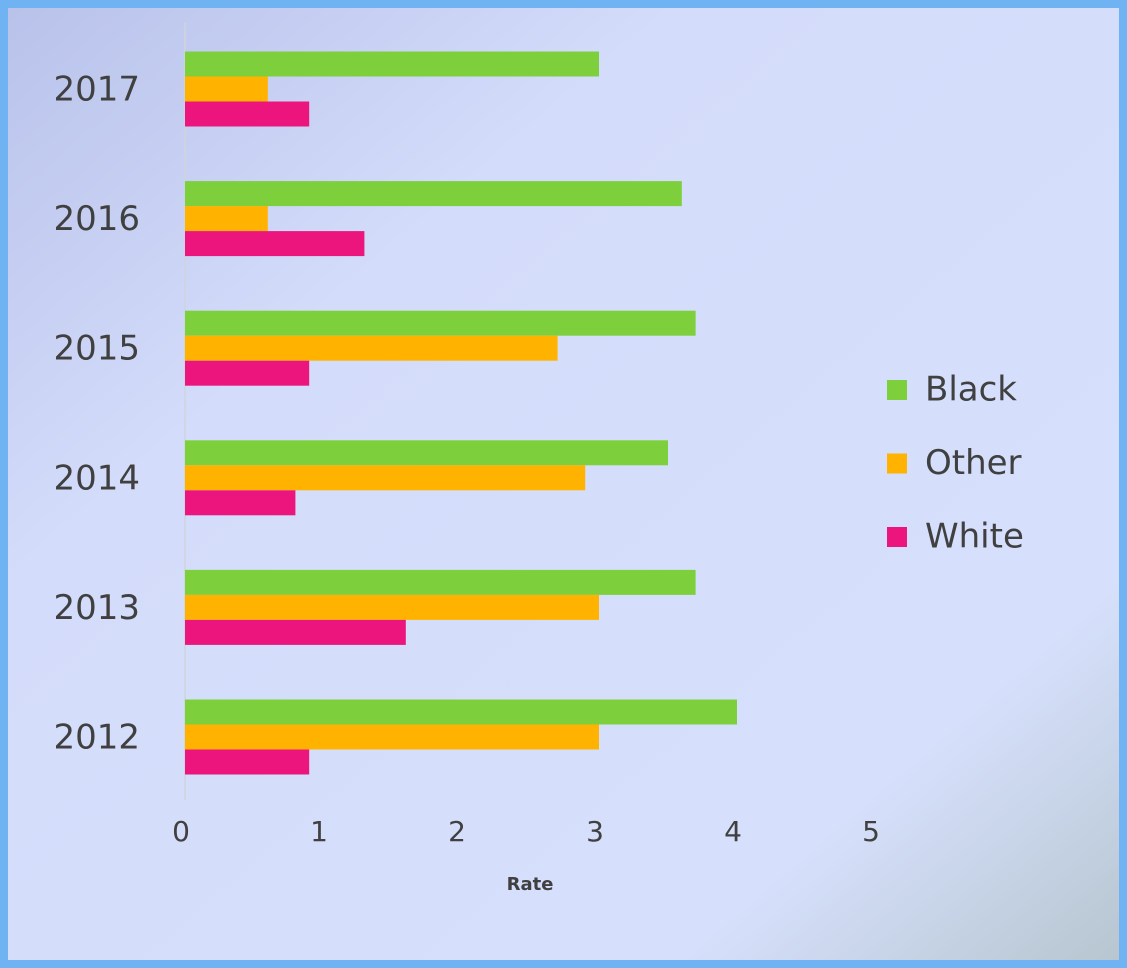 The width and height of the screenshot is (1127, 968). I want to click on x-tick-label: 3, so click(595, 831).